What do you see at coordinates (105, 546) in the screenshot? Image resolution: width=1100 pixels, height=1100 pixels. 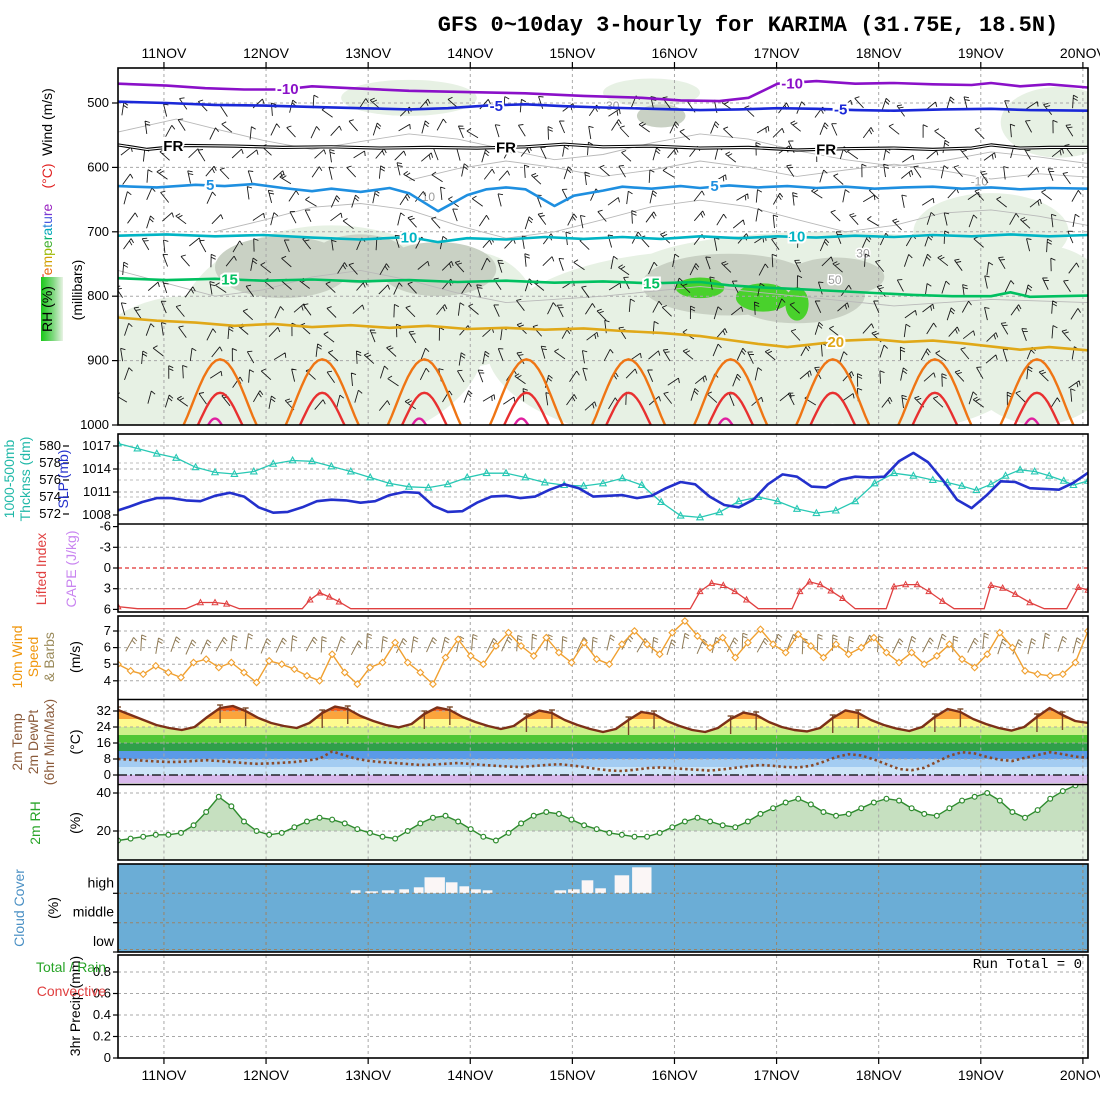 I see `tick-label: -3` at bounding box center [105, 546].